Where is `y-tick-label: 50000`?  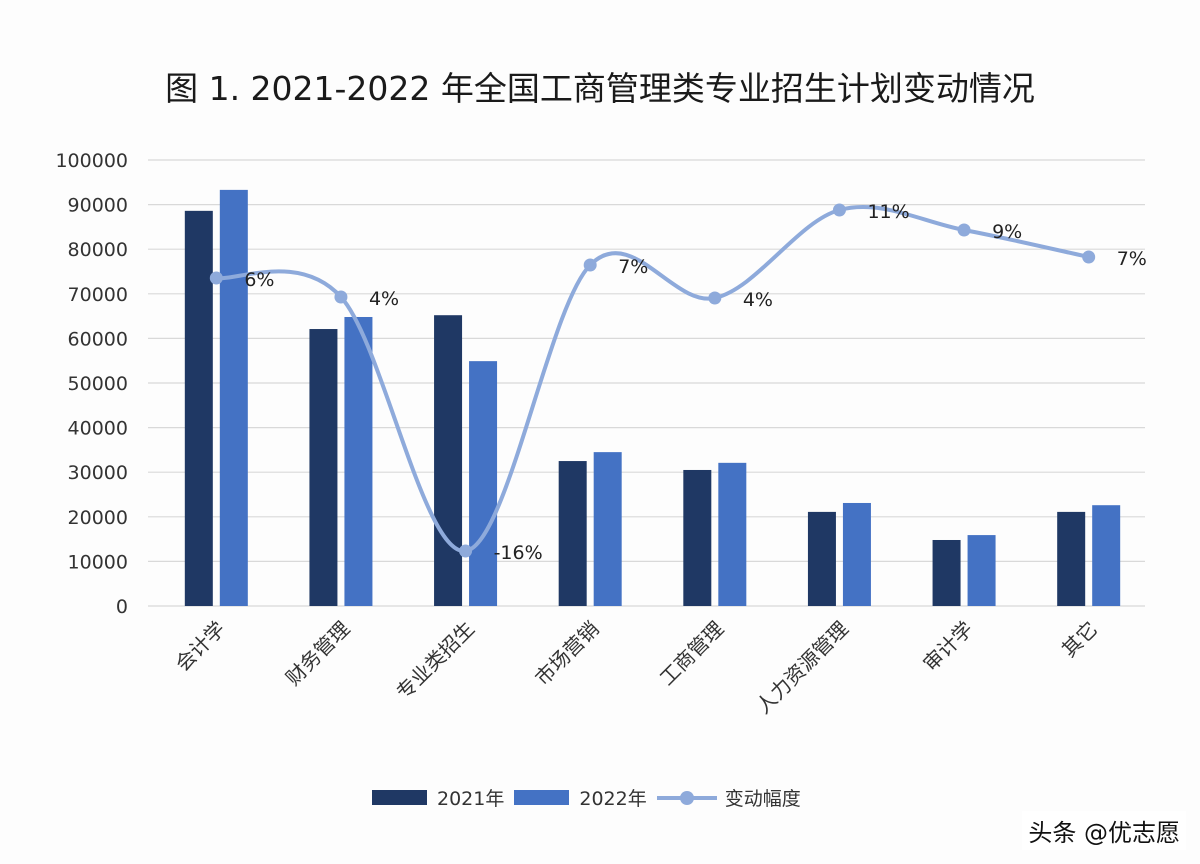 y-tick-label: 50000 is located at coordinates (98, 384).